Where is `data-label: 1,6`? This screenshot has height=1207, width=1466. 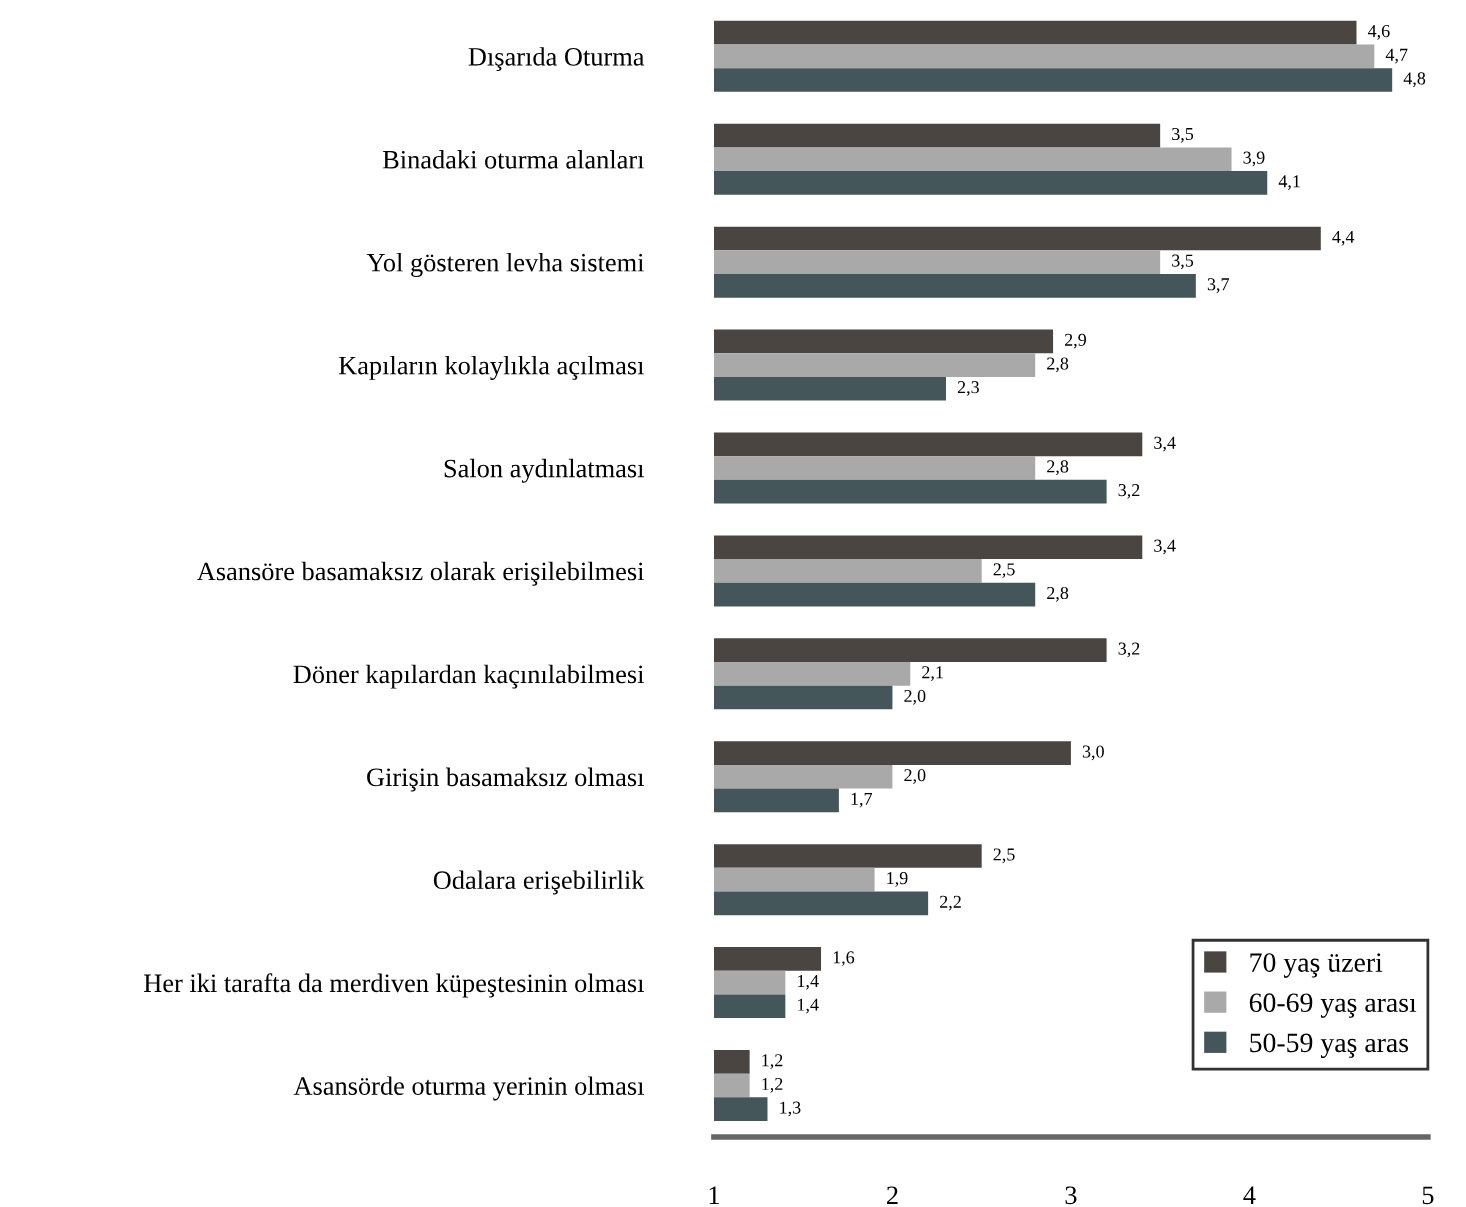
data-label: 1,6 is located at coordinates (844, 959).